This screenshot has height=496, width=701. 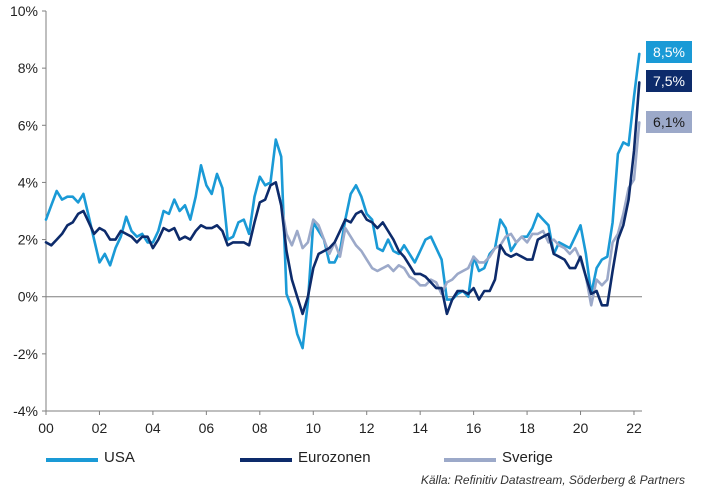 I want to click on y-tick-label: 4%, so click(x=28, y=182).